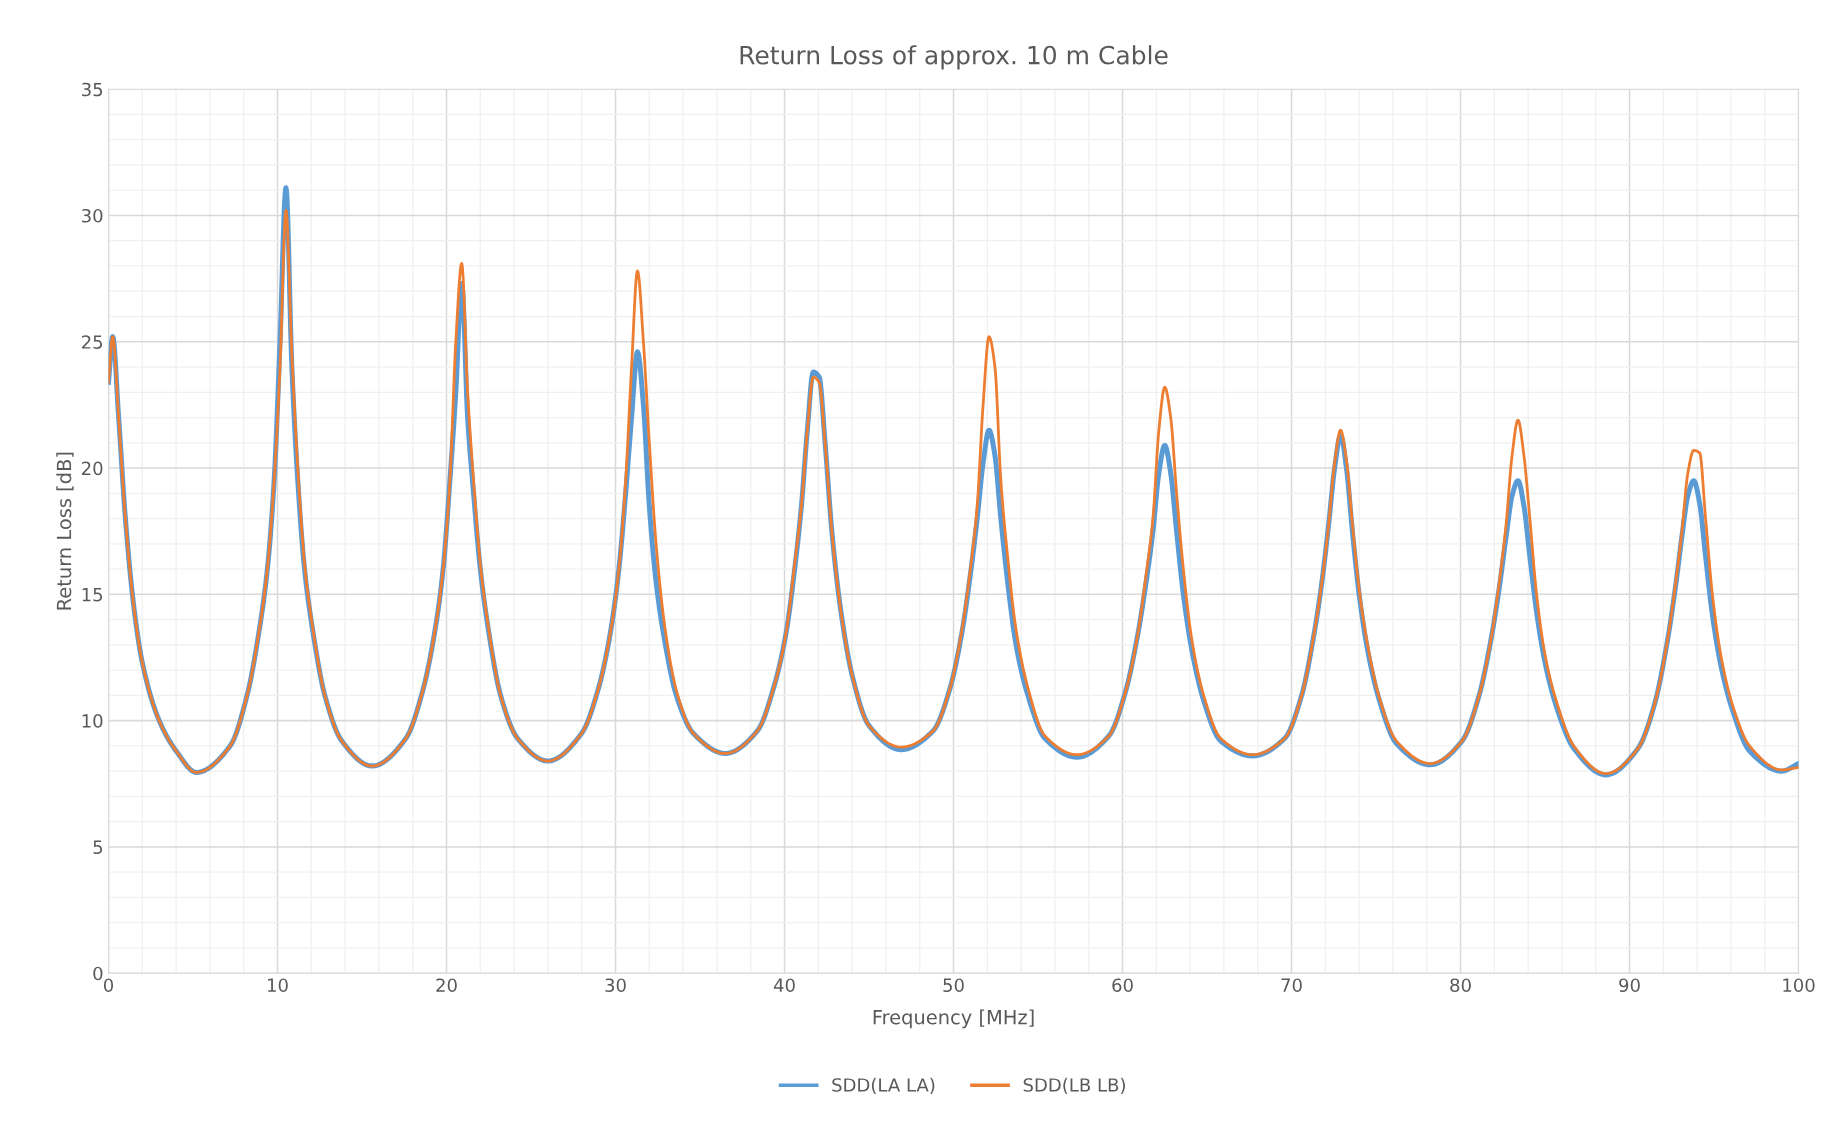 This screenshot has height=1129, width=1839. What do you see at coordinates (1074, 1085) in the screenshot?
I see `legend-label: SDD(LB LB)` at bounding box center [1074, 1085].